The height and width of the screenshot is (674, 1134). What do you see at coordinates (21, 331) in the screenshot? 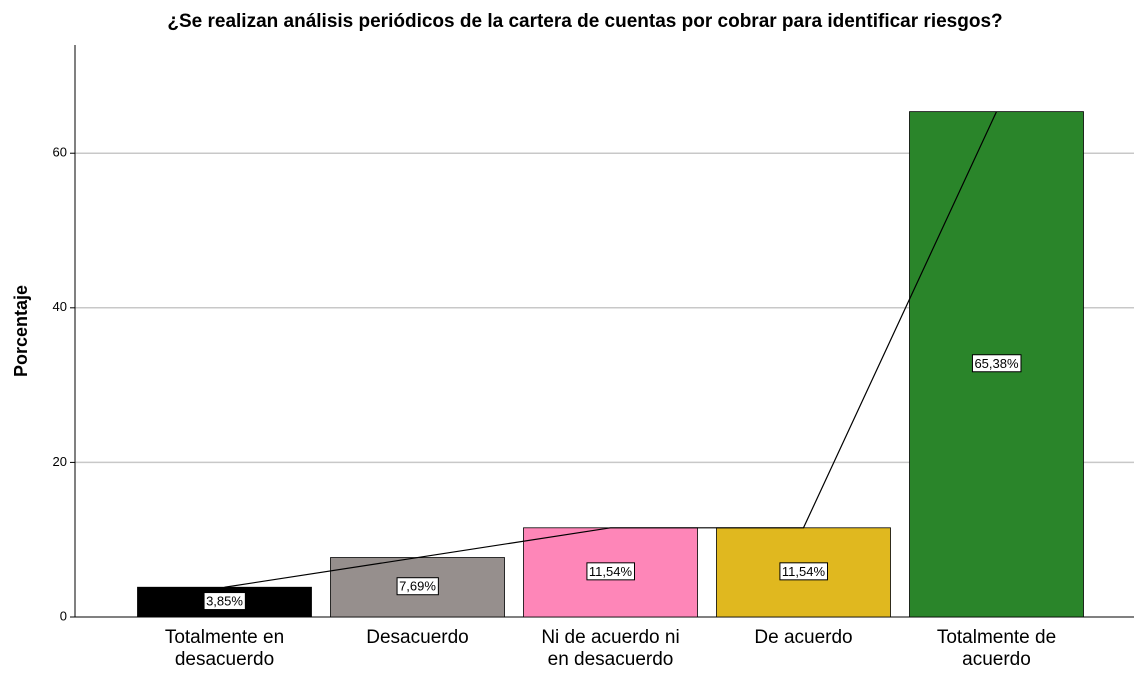
I see `y-axis-label: Porcentaje` at bounding box center [21, 331].